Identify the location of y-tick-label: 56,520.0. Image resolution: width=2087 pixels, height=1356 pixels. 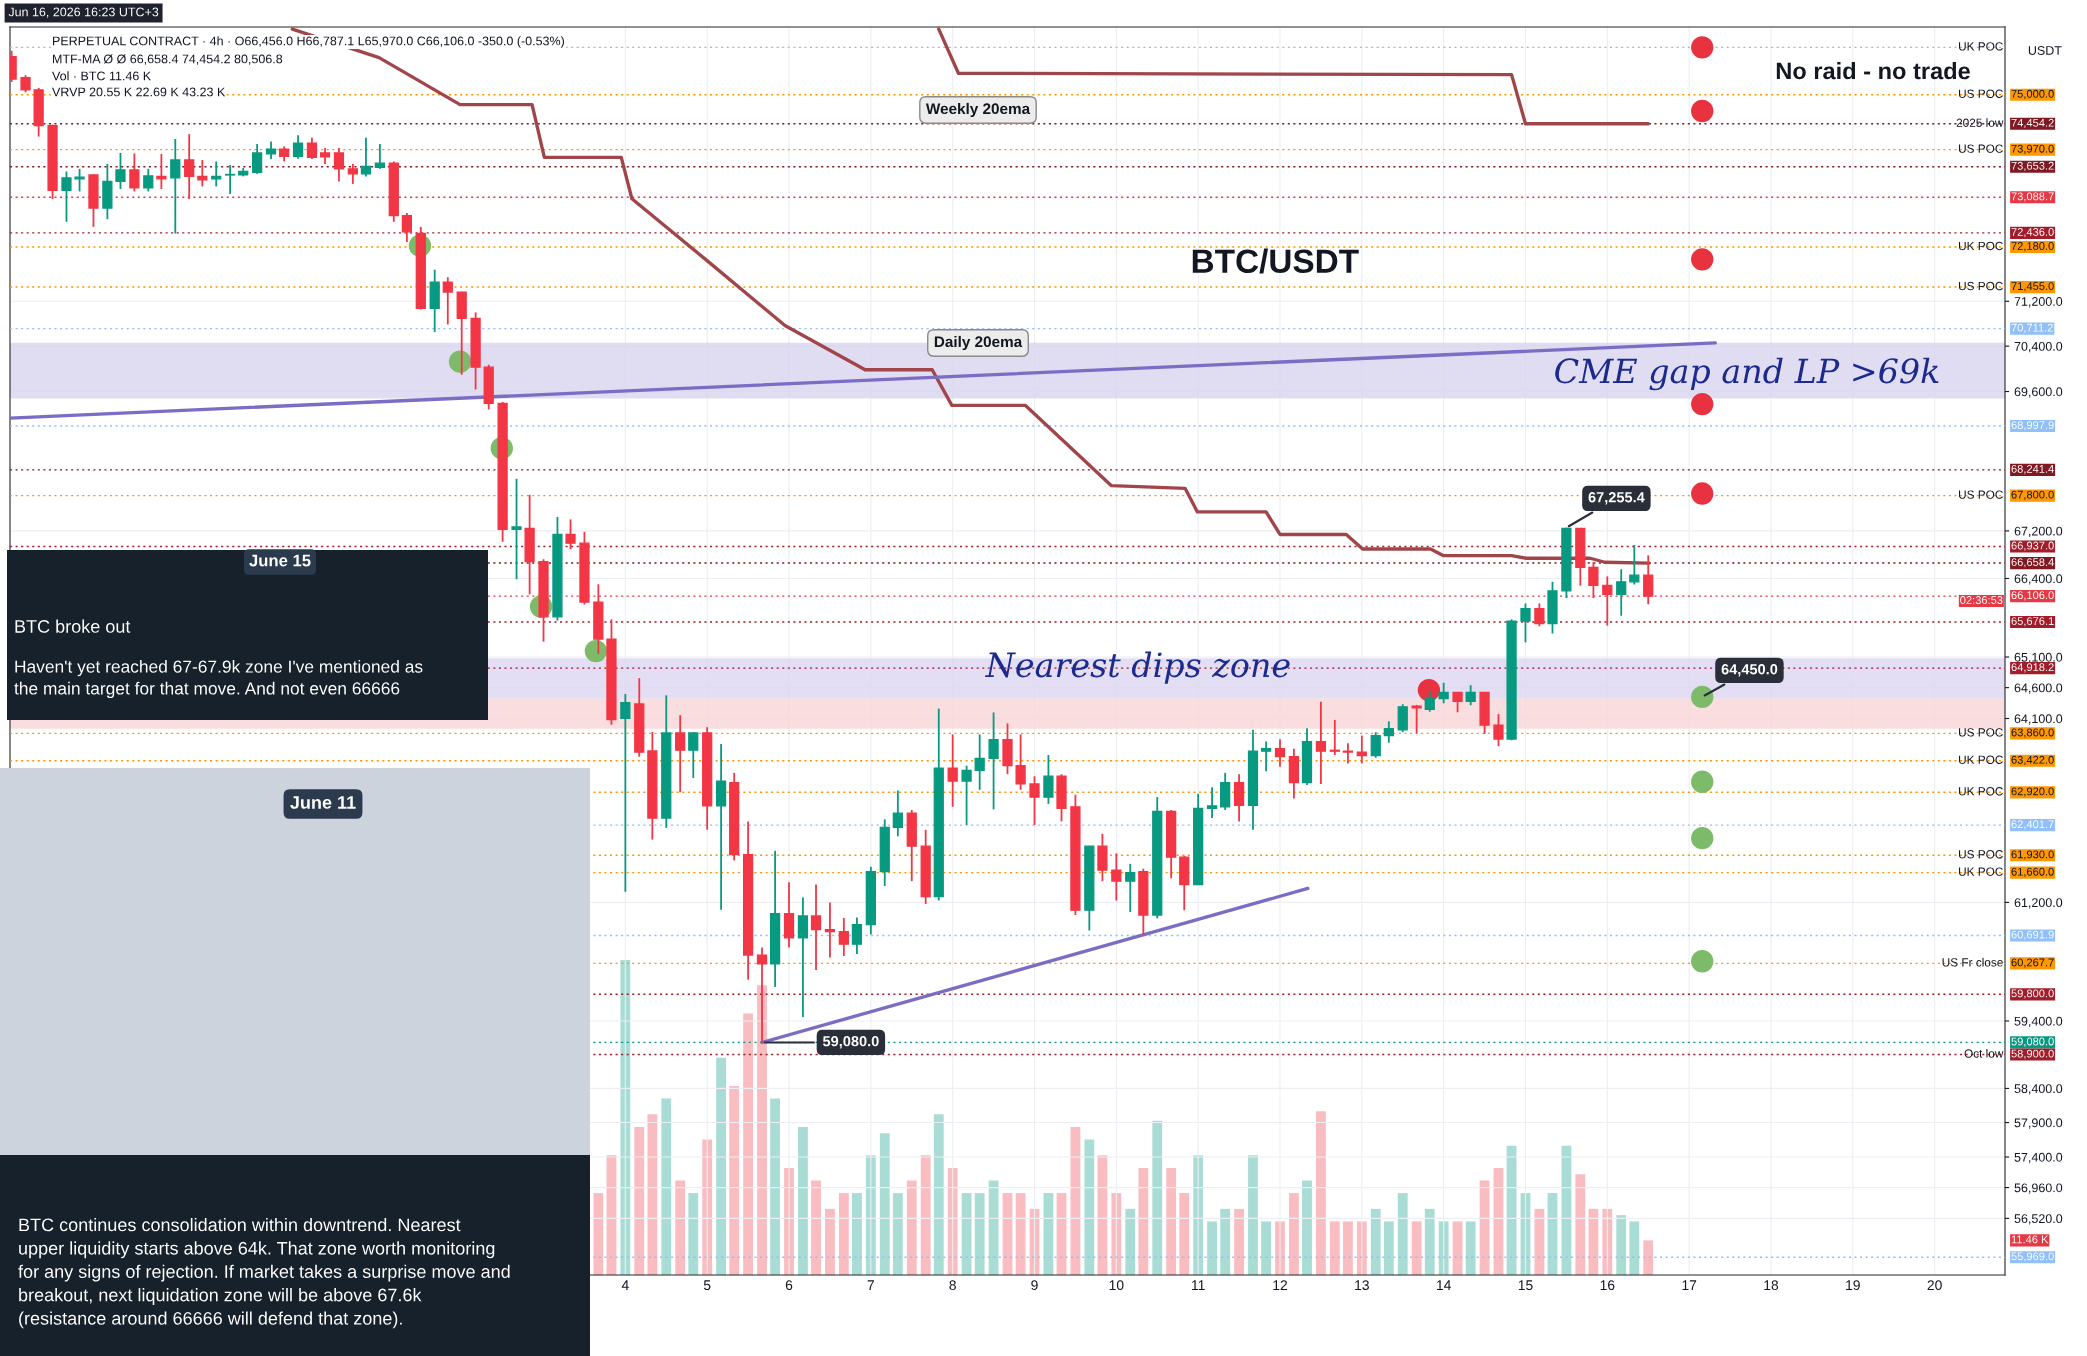
(2038, 1219).